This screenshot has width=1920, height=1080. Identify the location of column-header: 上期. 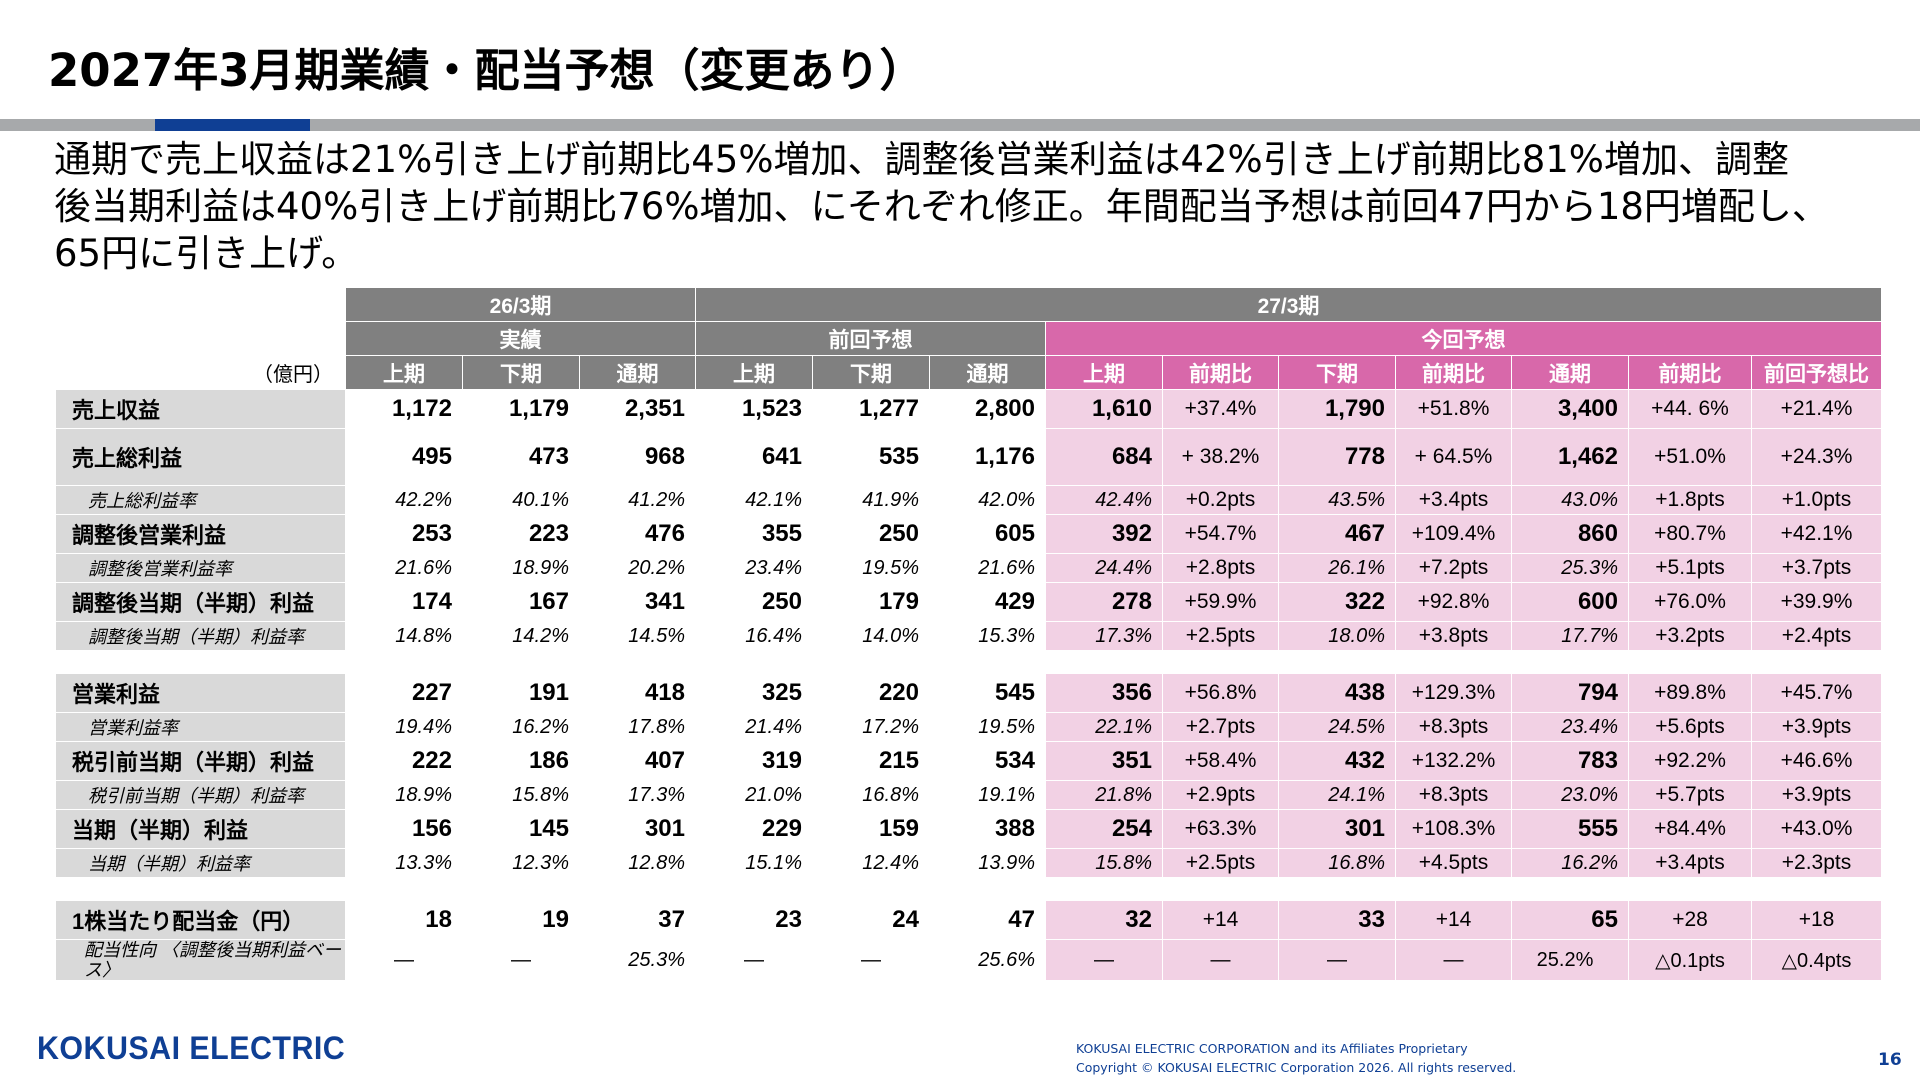
(754, 372).